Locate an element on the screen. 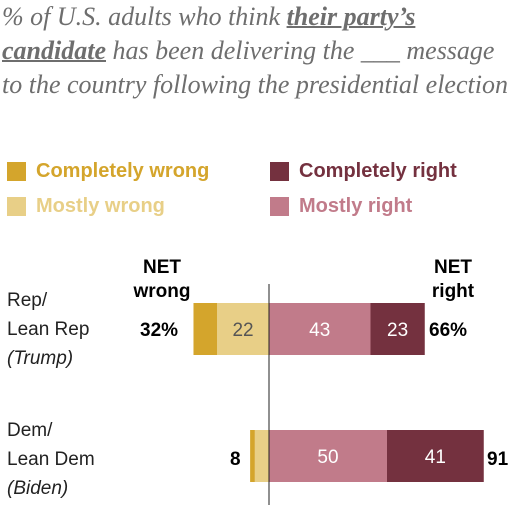 The image size is (520, 520). row-label-dem-line1: Dem/ is located at coordinates (30, 430).